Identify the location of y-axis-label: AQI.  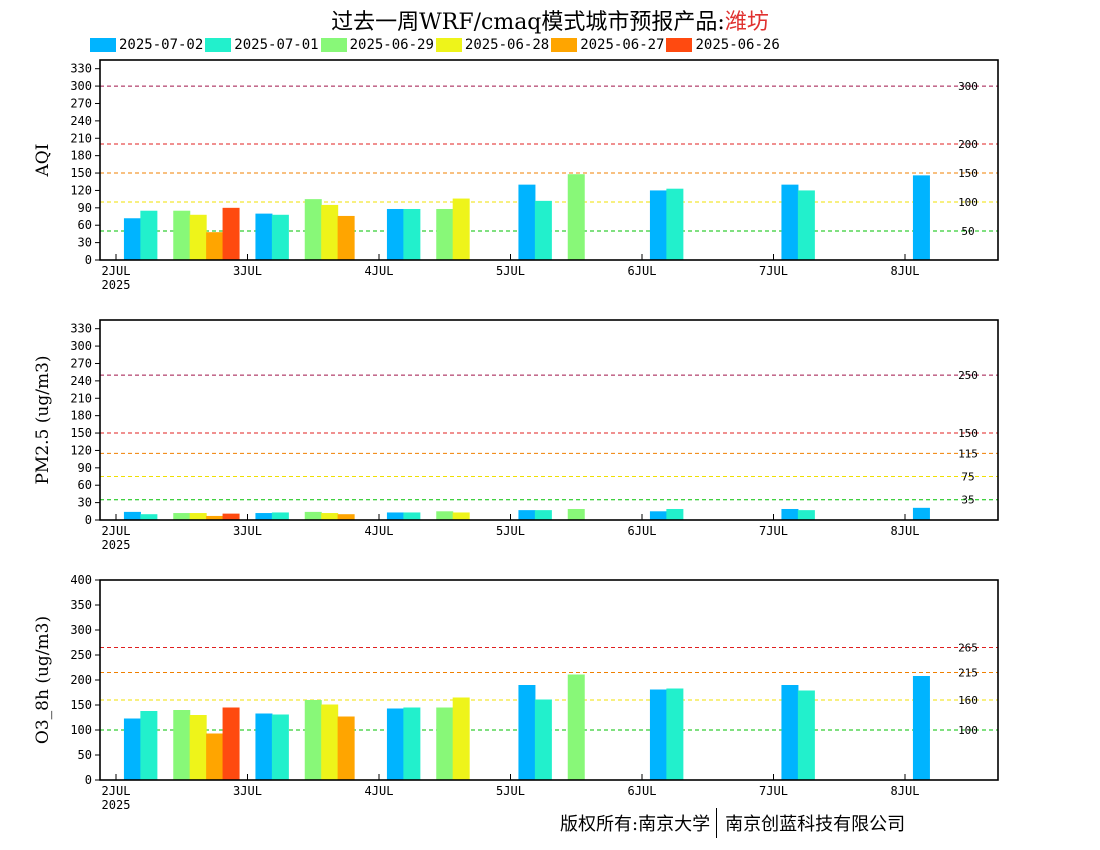
(43, 161).